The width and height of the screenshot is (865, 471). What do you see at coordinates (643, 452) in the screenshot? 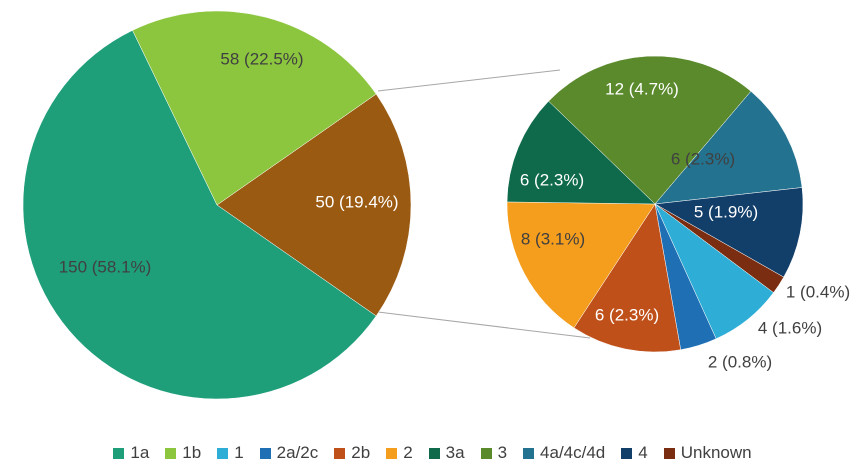
I see `legend-label: 4` at bounding box center [643, 452].